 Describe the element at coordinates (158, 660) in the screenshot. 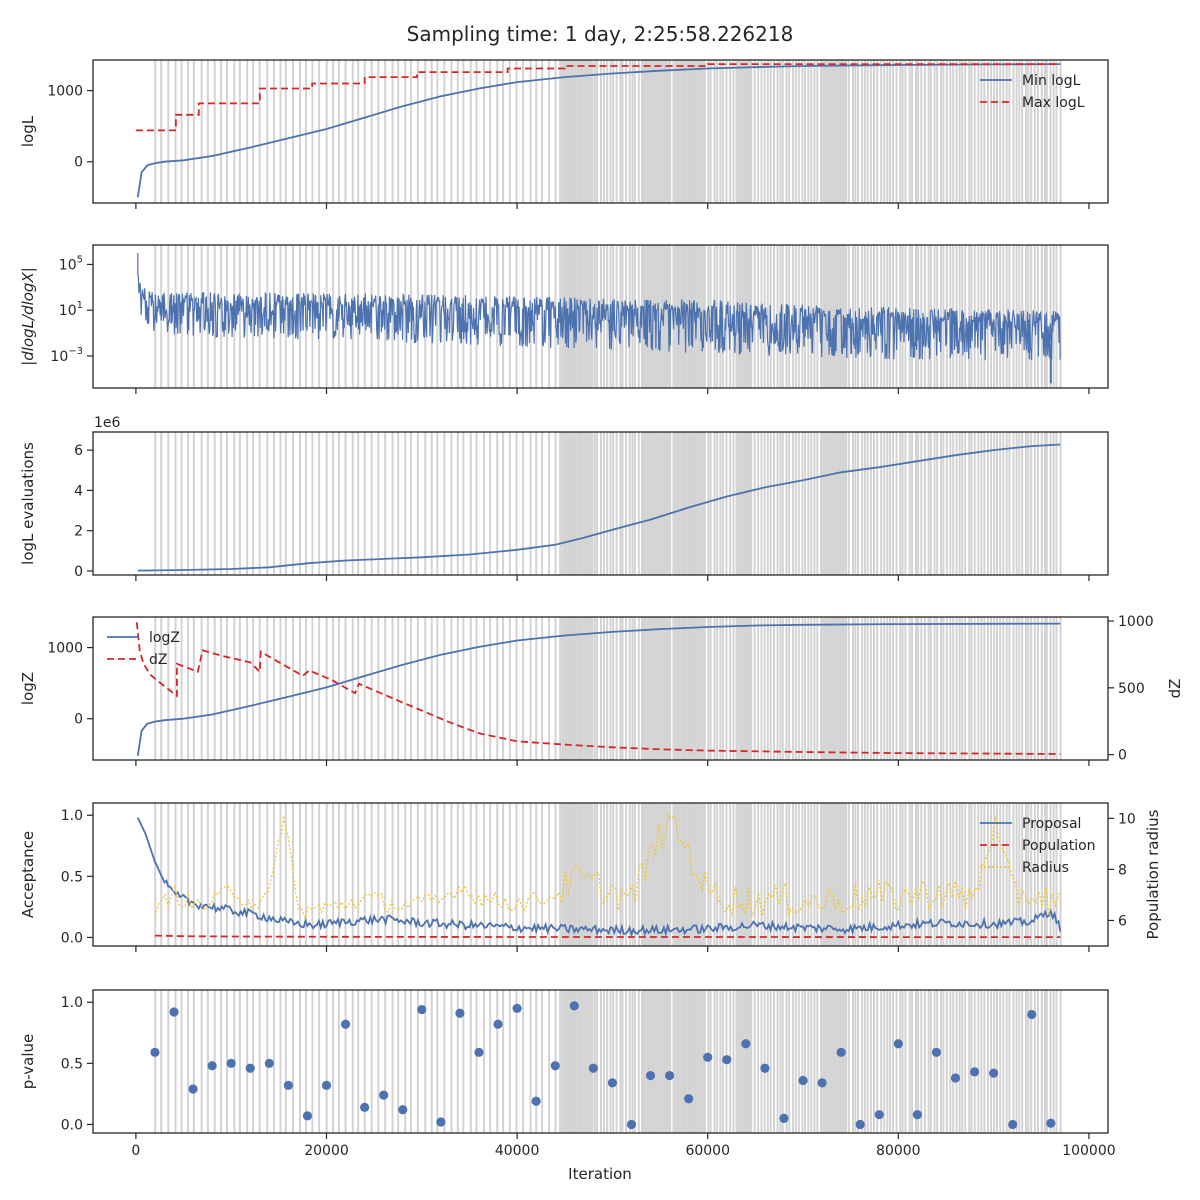

I see `legend-label: dZ` at that location.